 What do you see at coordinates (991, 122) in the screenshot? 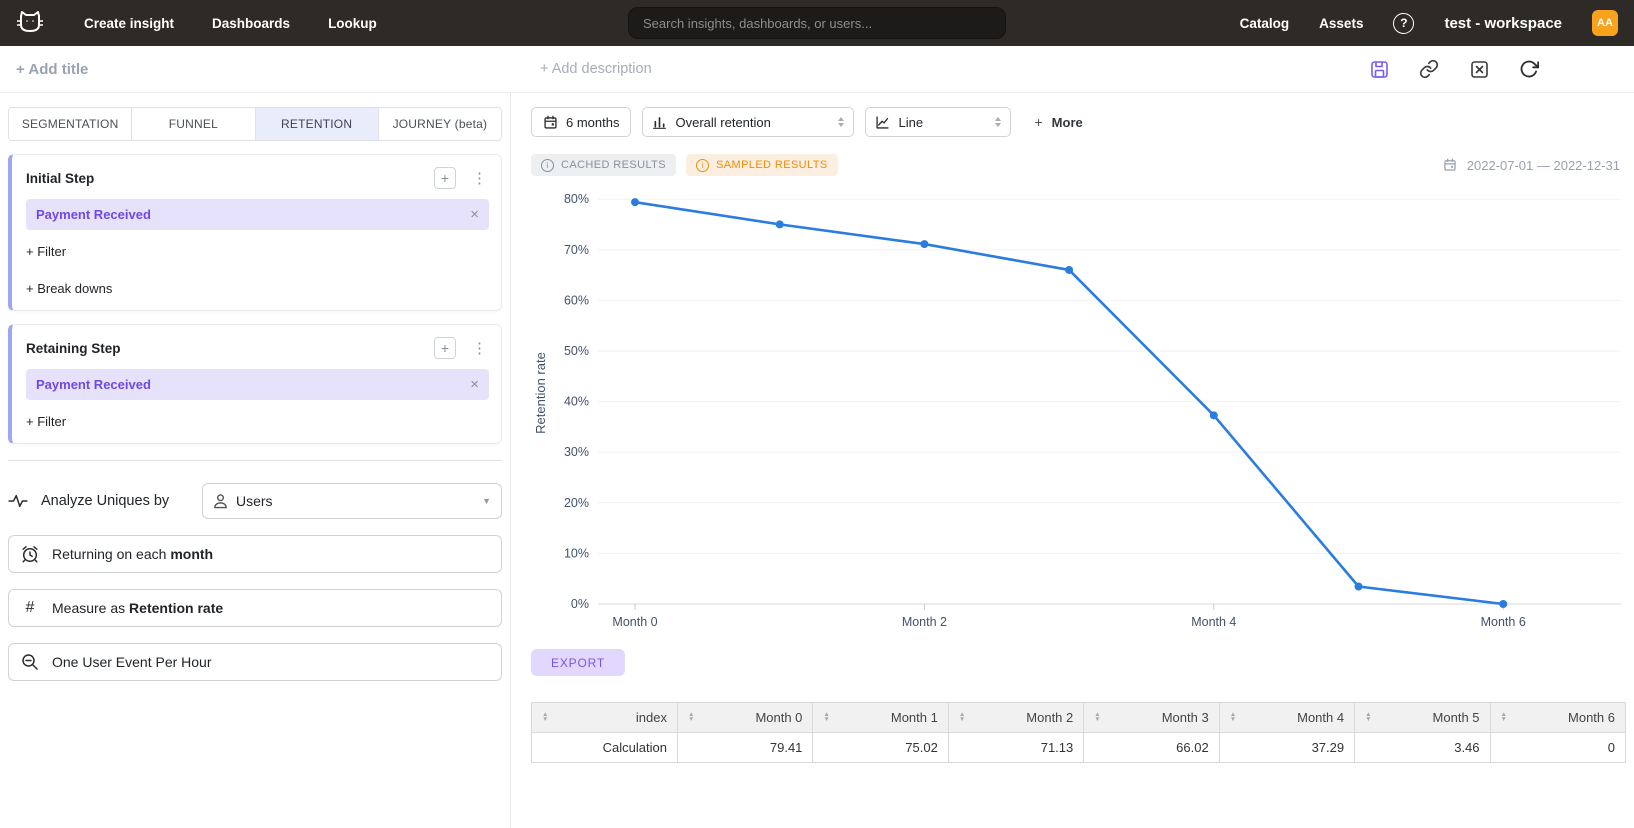
I see `select-arrows-icon` at bounding box center [991, 122].